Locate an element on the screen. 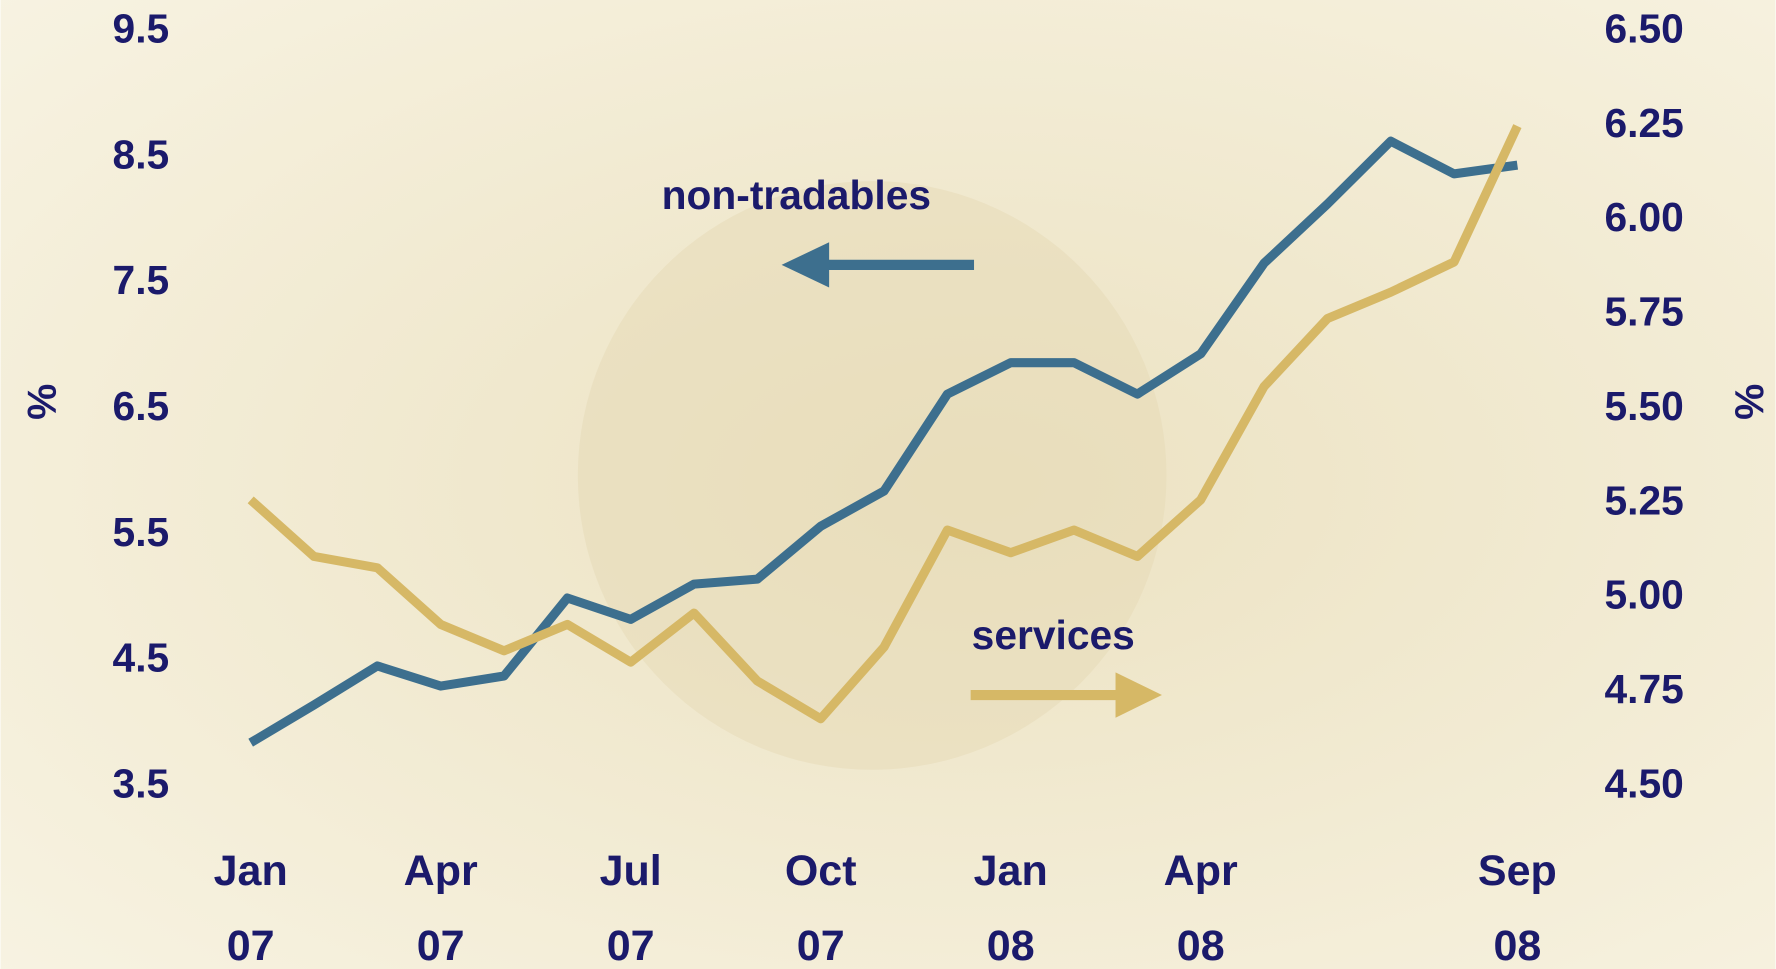  x-tick-label-box: Sep 08 is located at coordinates (1517, 908).